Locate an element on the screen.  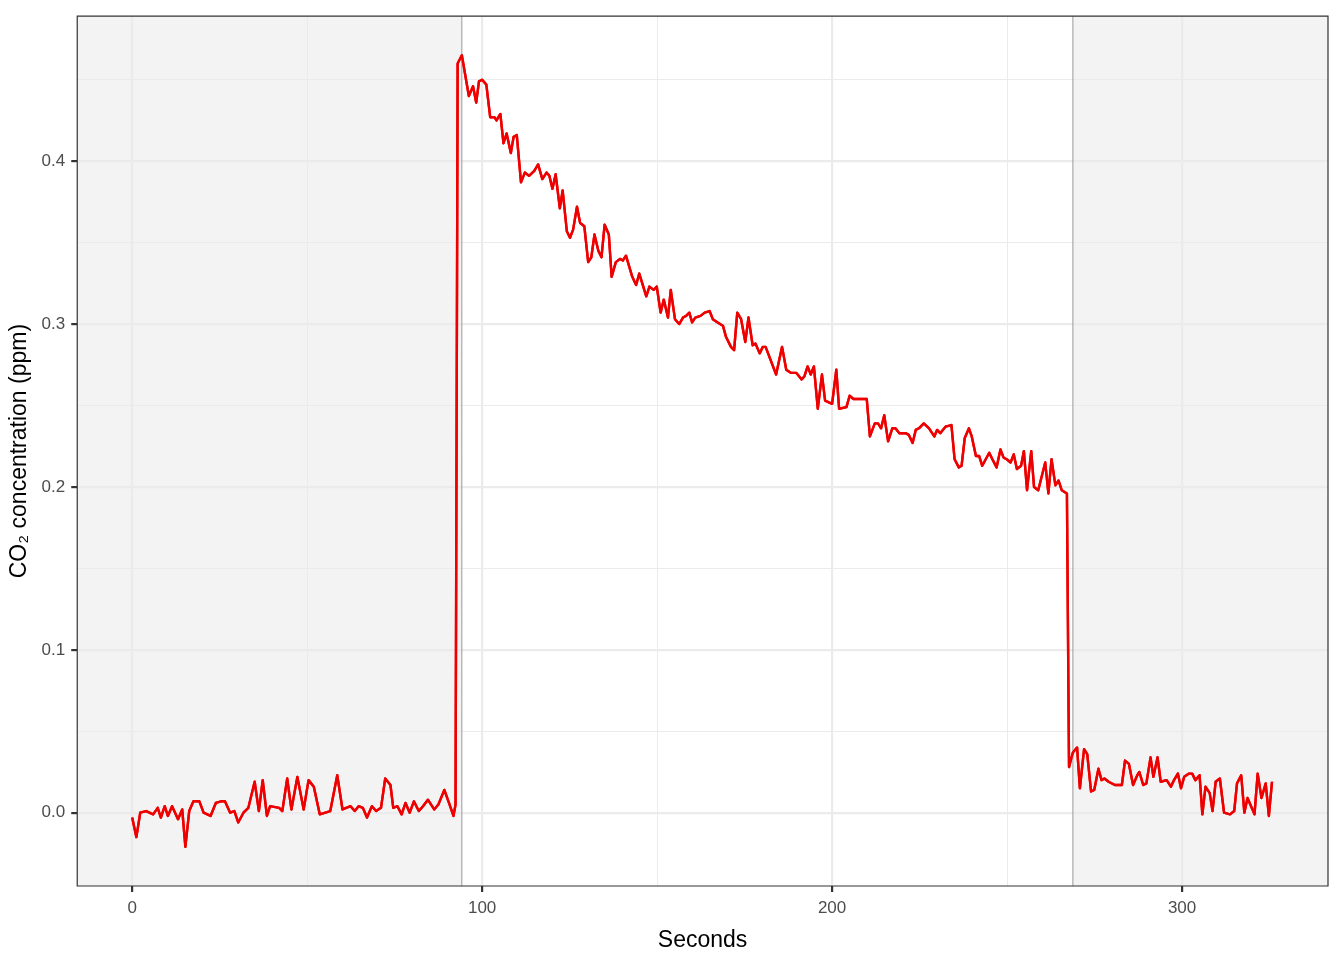
x-axis-title: Seconds is located at coordinates (702, 938).